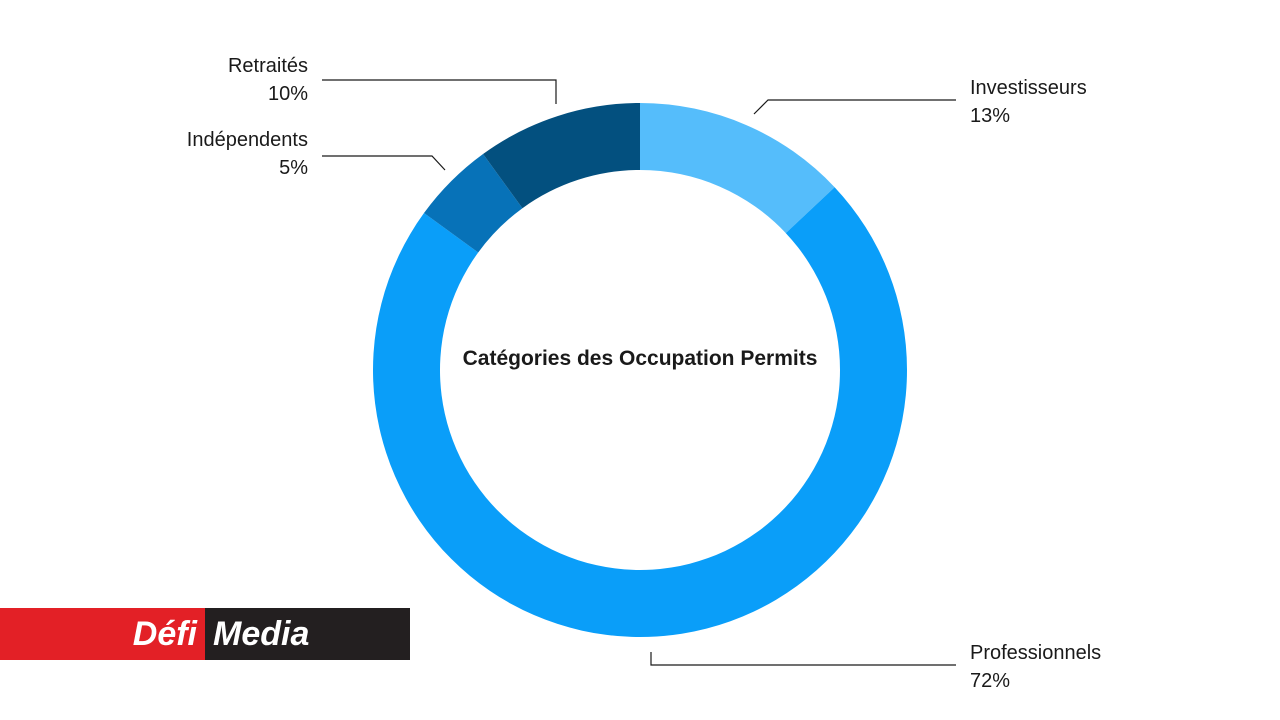  Describe the element at coordinates (1028, 116) in the screenshot. I see `slice-label-value: 13%` at that location.